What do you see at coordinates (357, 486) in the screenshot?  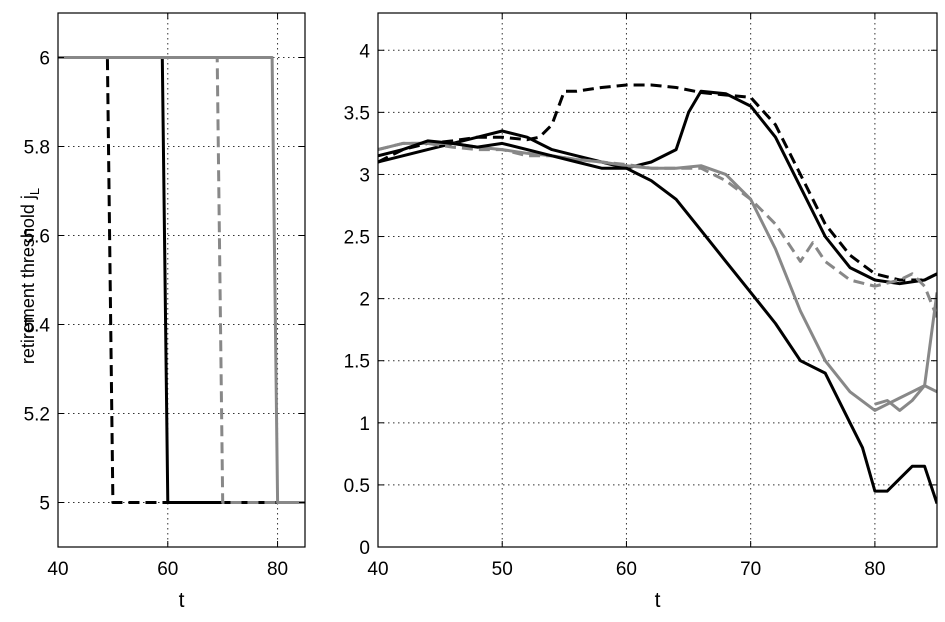 I see `y-tick-label: 0.5` at bounding box center [357, 486].